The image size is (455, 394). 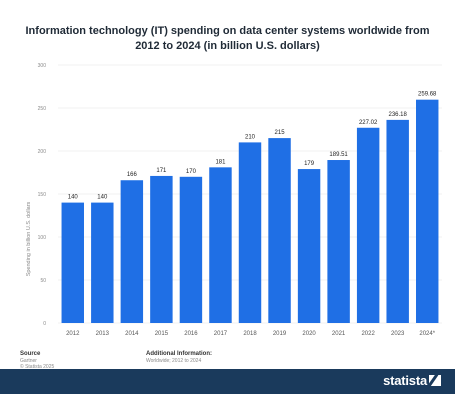 What do you see at coordinates (102, 262) in the screenshot?
I see `bar-2013` at bounding box center [102, 262].